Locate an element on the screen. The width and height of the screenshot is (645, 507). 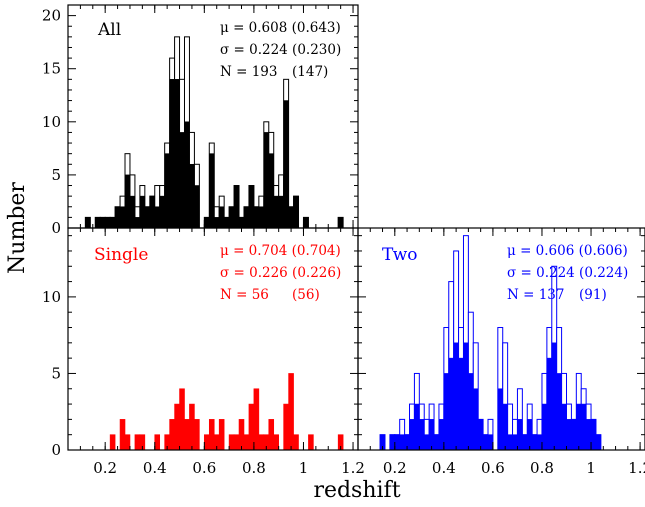
stat-count-paren: (147) is located at coordinates (310, 72).